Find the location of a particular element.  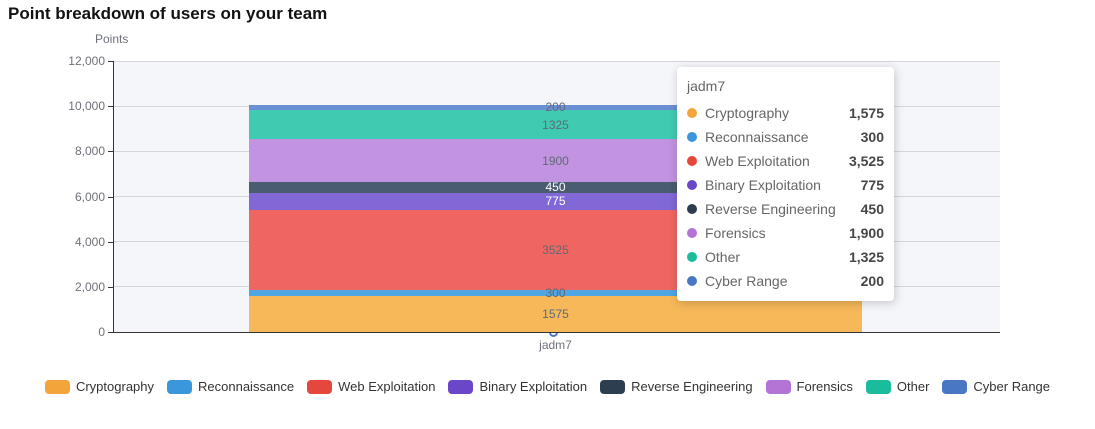

y-tick-label: 2,000 is located at coordinates (89, 286).